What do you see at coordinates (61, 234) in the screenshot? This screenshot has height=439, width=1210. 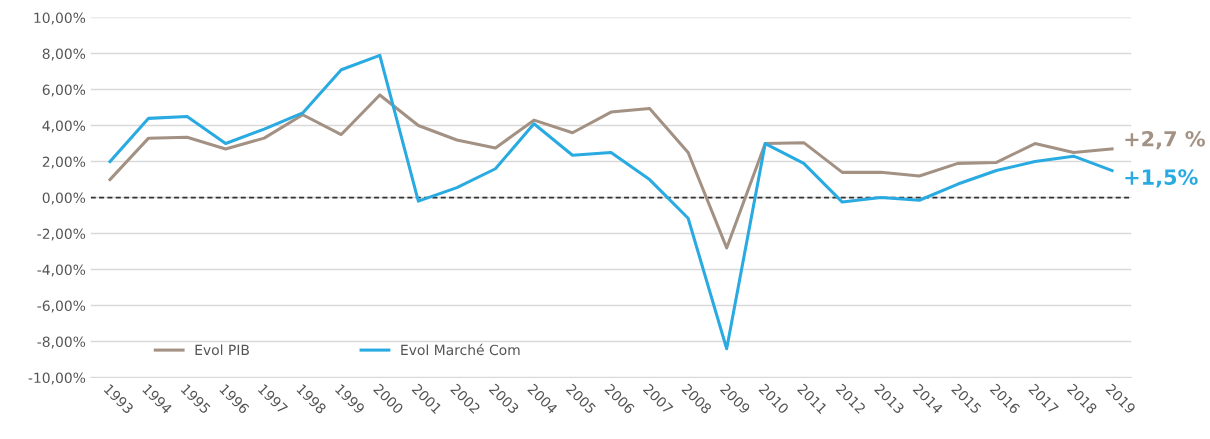 I see `y-tick-label: -2,00%` at bounding box center [61, 234].